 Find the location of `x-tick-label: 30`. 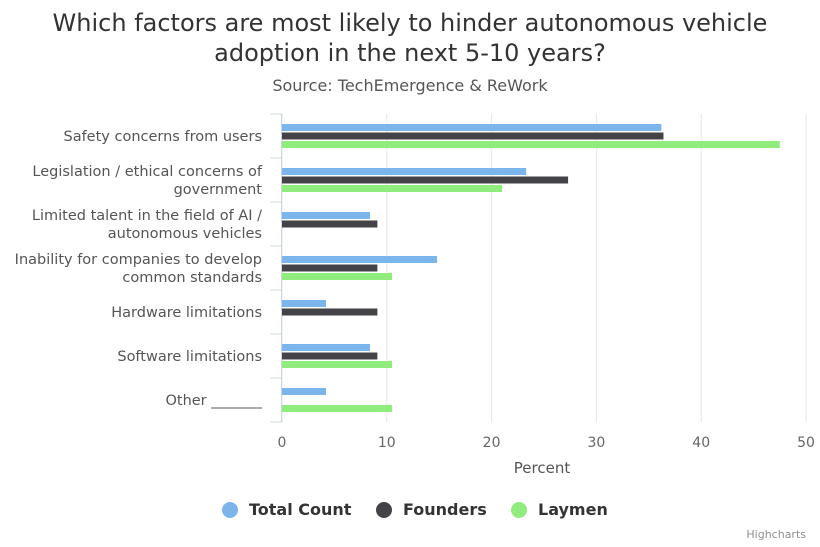

x-tick-label: 30 is located at coordinates (596, 443).